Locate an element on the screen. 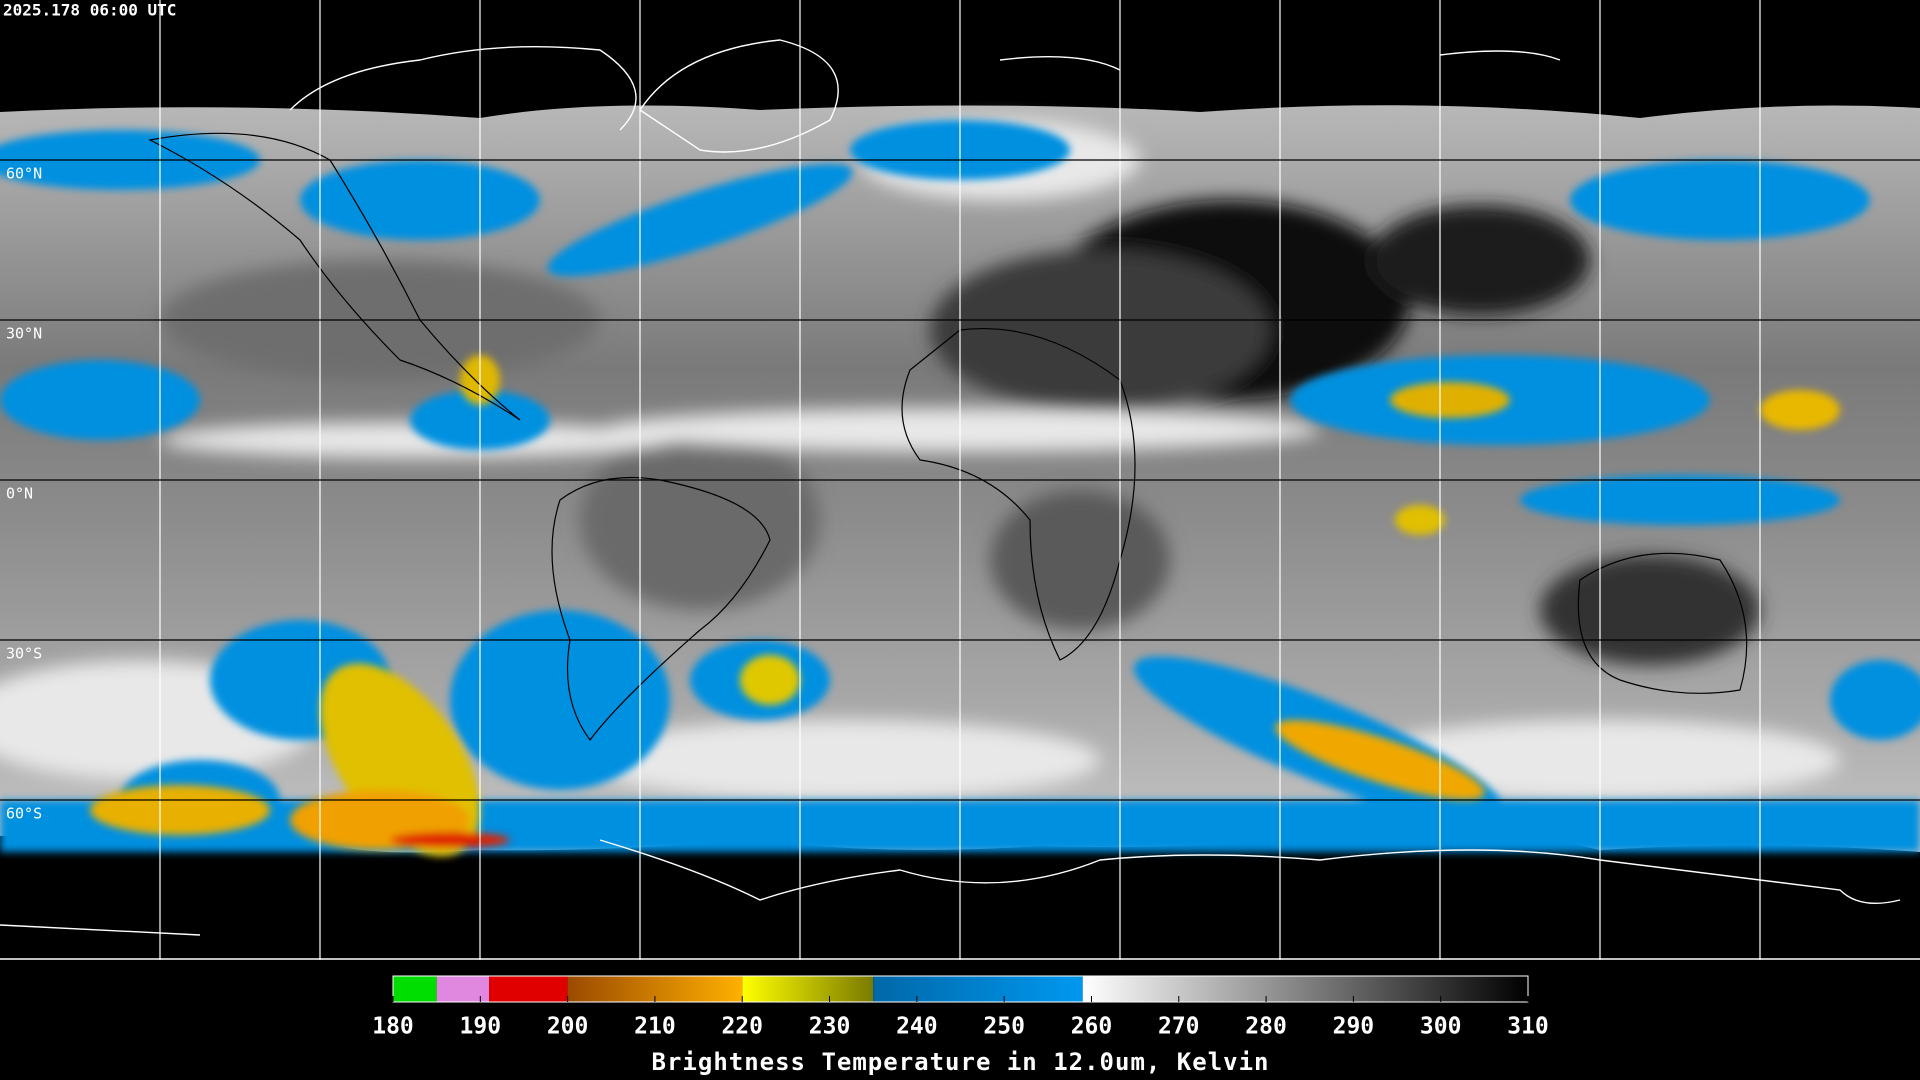 The height and width of the screenshot is (1080, 1920). colorbar-frame is located at coordinates (960, 989).